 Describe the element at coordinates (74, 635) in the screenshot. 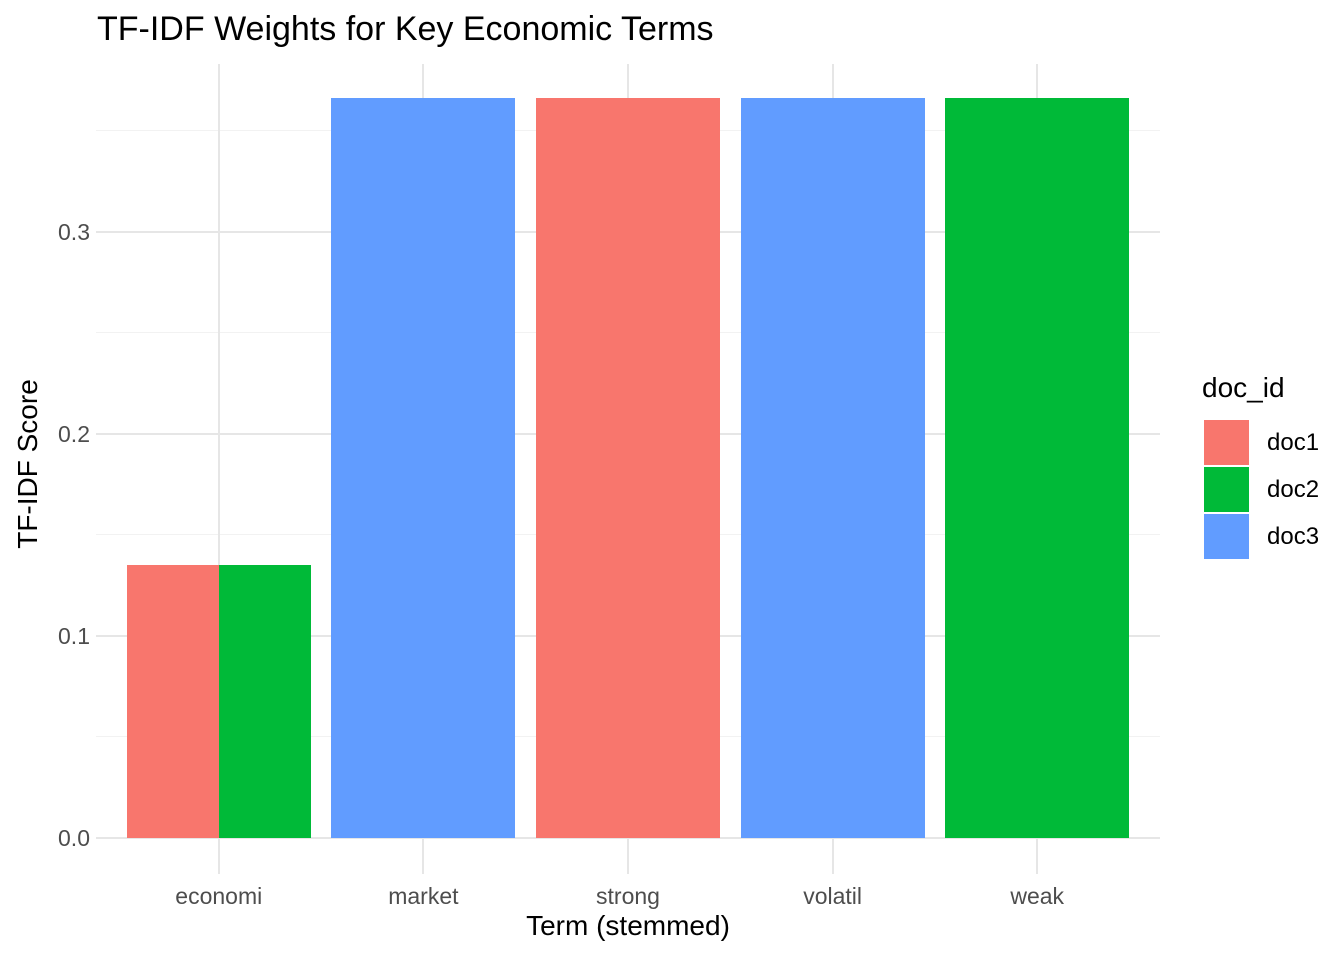

I see `y-tick-label: 0.1` at that location.